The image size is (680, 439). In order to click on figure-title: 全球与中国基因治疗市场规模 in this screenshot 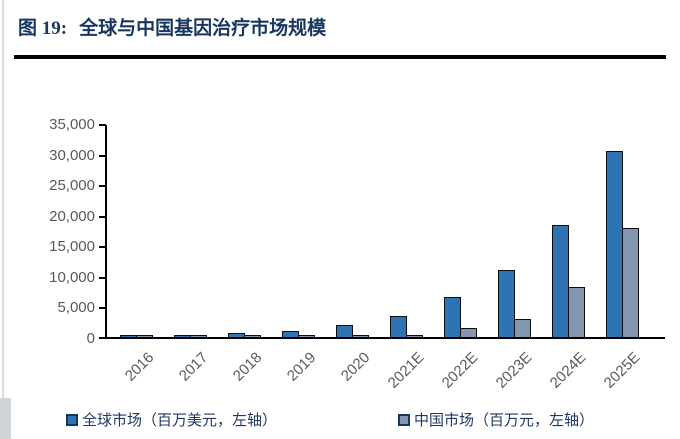, I will do `click(203, 28)`.